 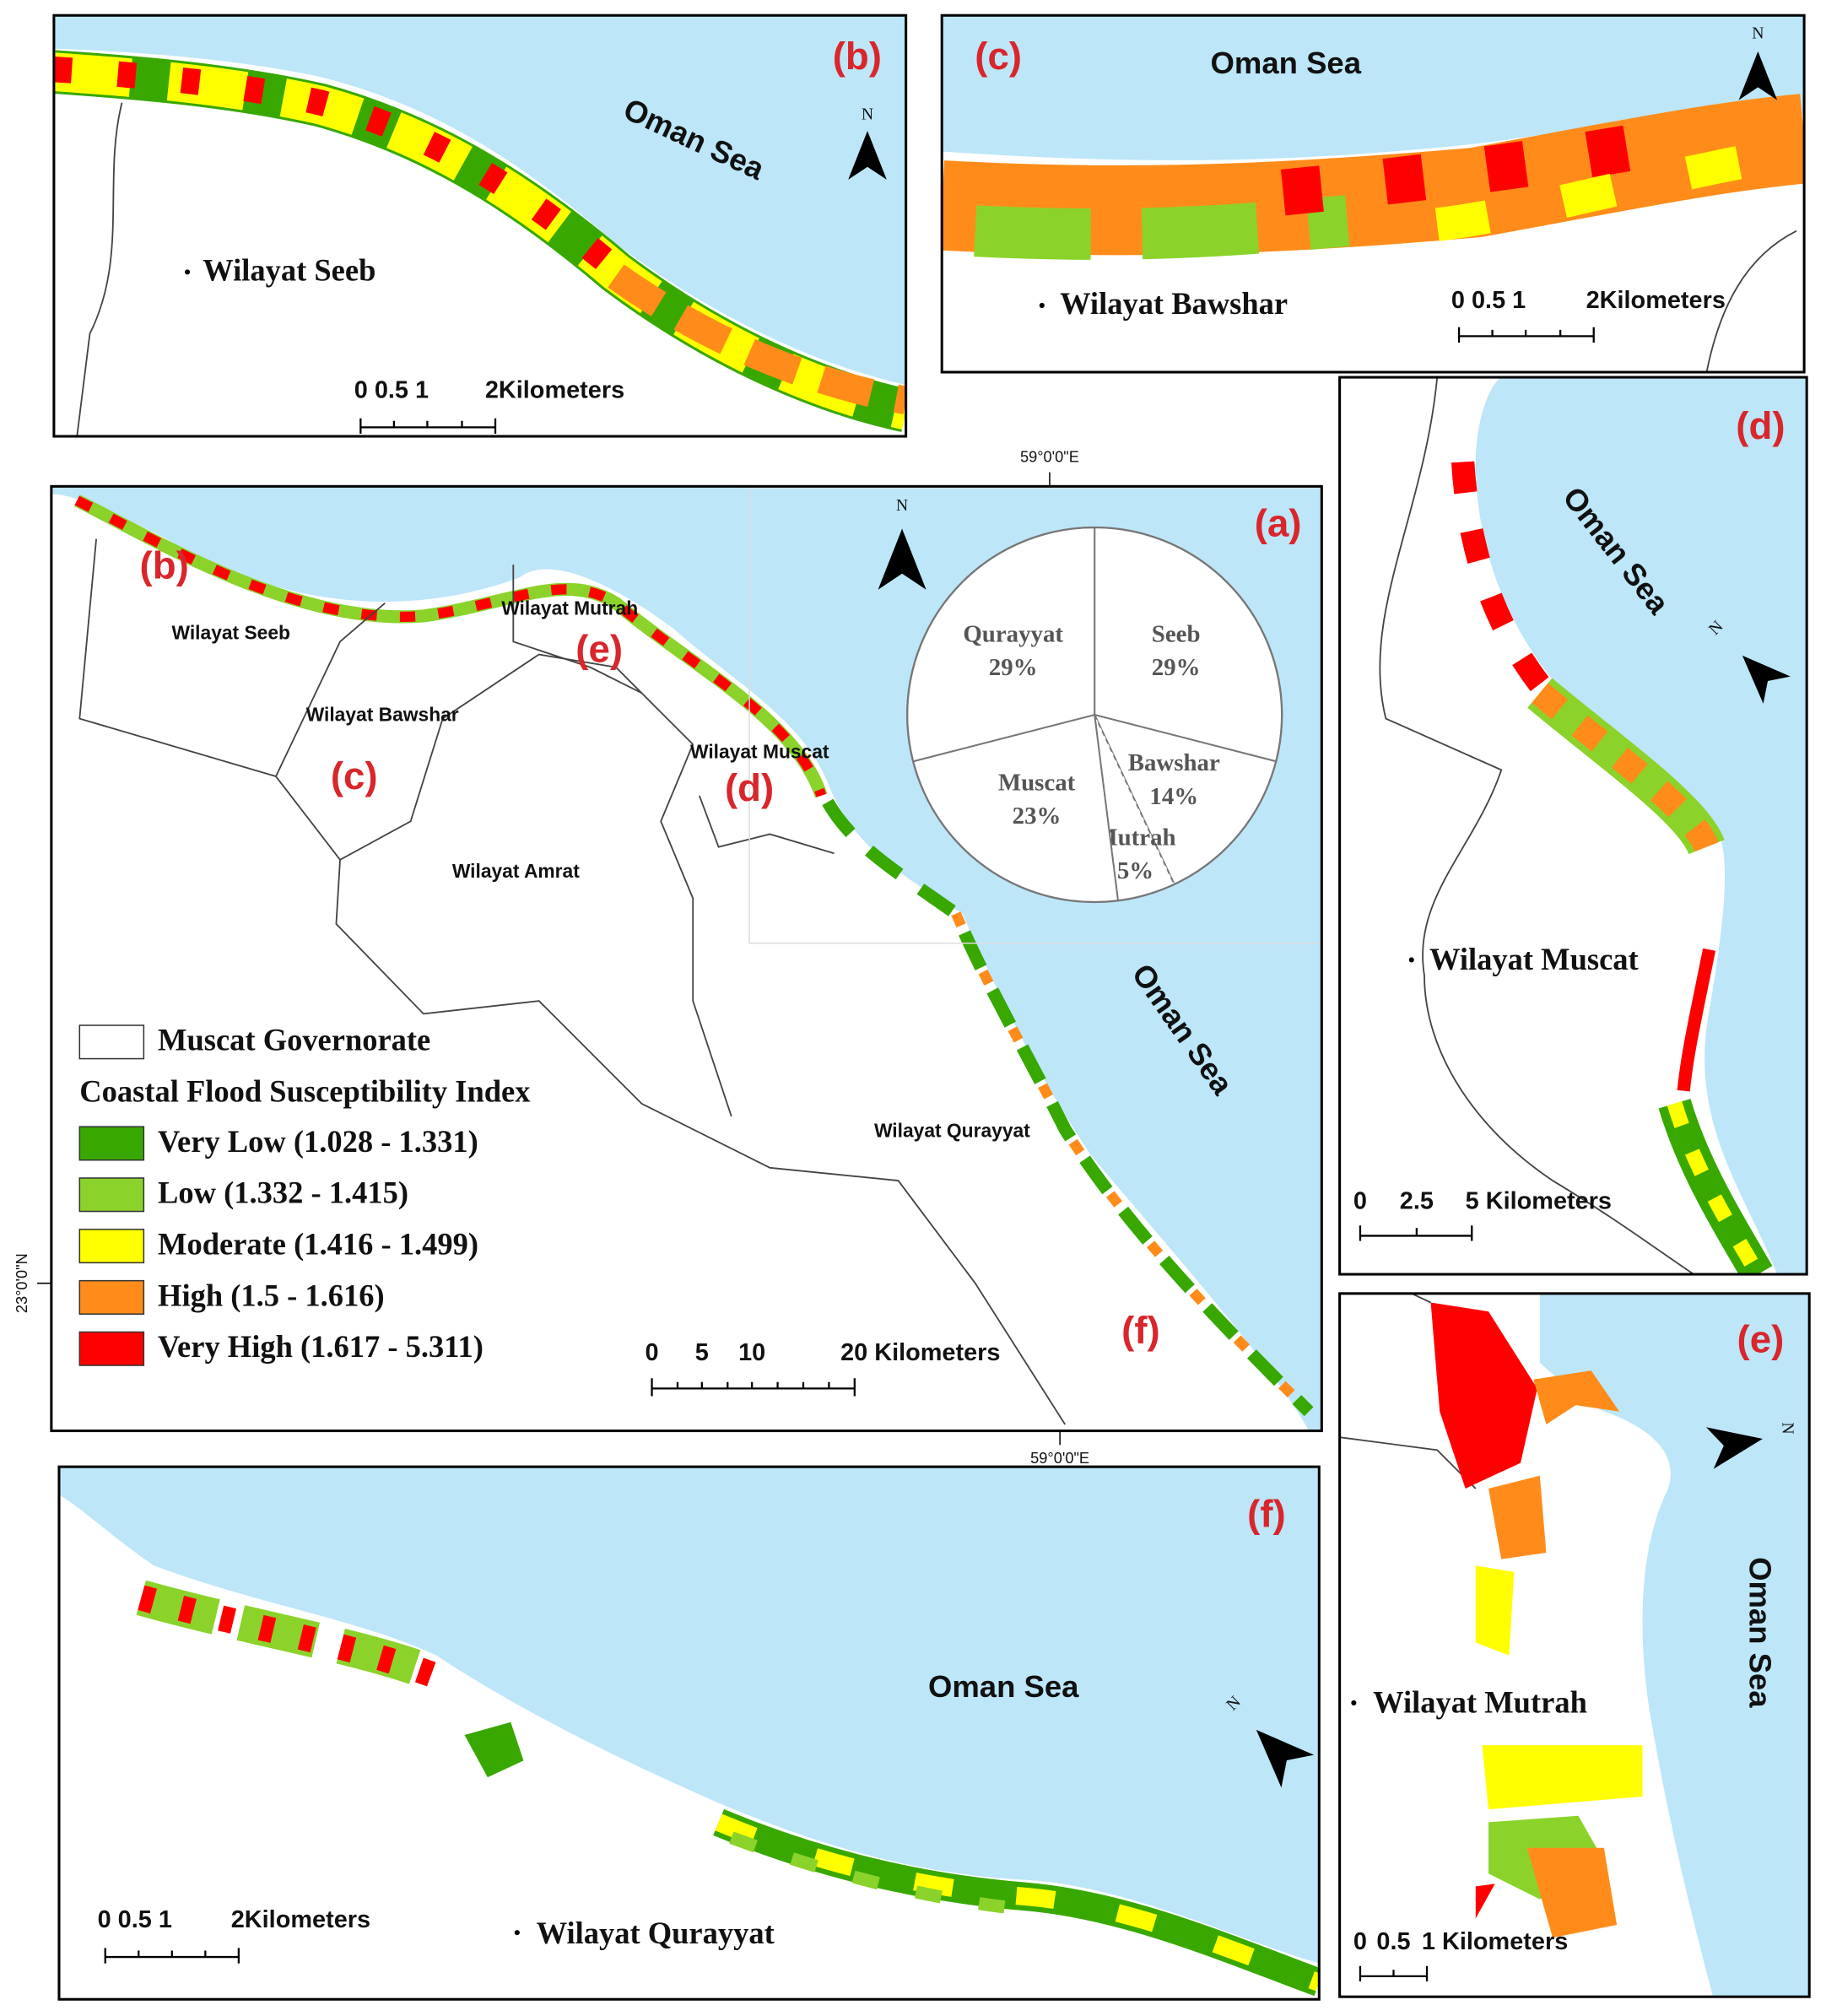 I want to click on inset-label: (f), so click(x=1140, y=1330).